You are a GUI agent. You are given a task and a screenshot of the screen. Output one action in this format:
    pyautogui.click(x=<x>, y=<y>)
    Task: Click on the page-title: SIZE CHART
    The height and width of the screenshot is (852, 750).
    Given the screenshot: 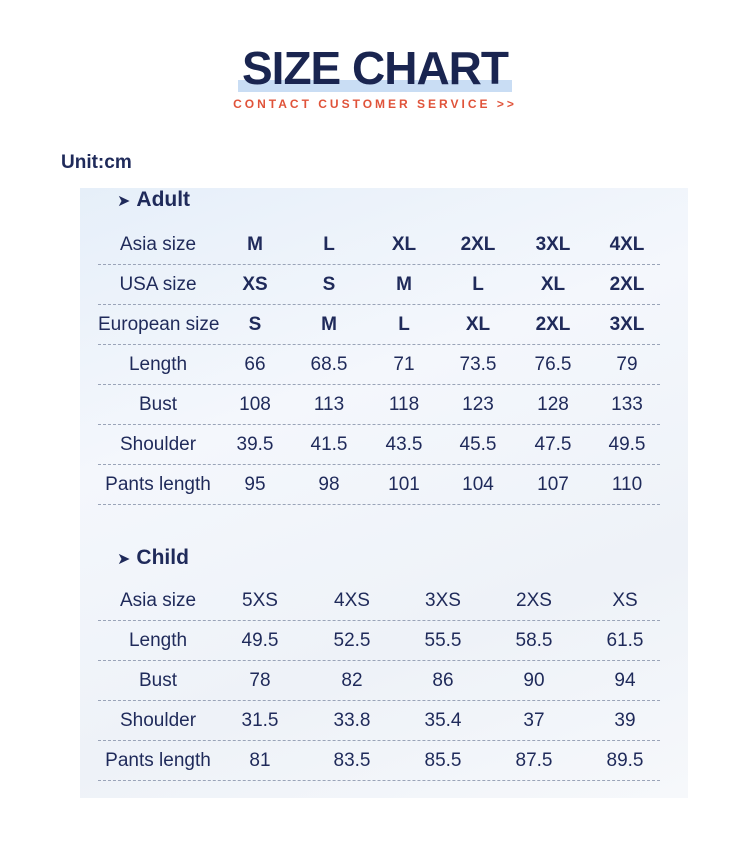 What is the action you would take?
    pyautogui.click(x=375, y=68)
    